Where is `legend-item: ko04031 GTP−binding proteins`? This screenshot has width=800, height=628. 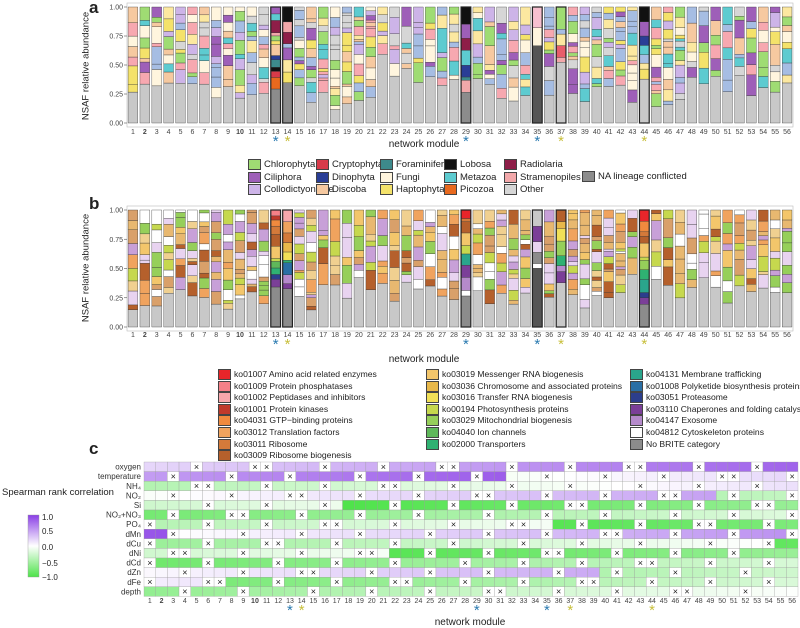 legend-item: ko04031 GTP−binding proteins is located at coordinates (285, 421).